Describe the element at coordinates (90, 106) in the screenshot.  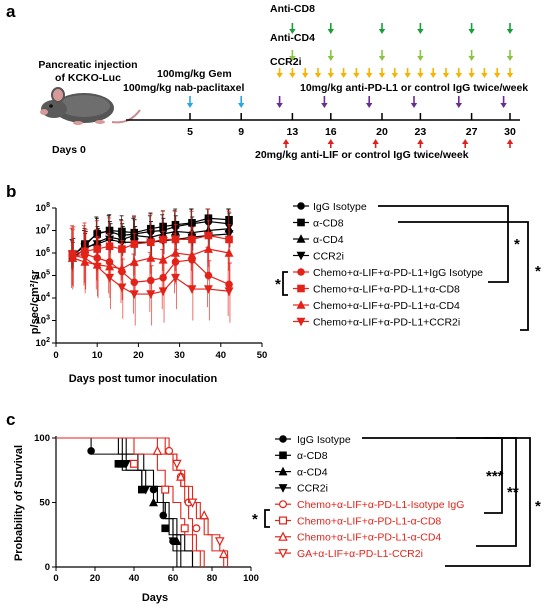
I see `mouse-illustration` at that location.